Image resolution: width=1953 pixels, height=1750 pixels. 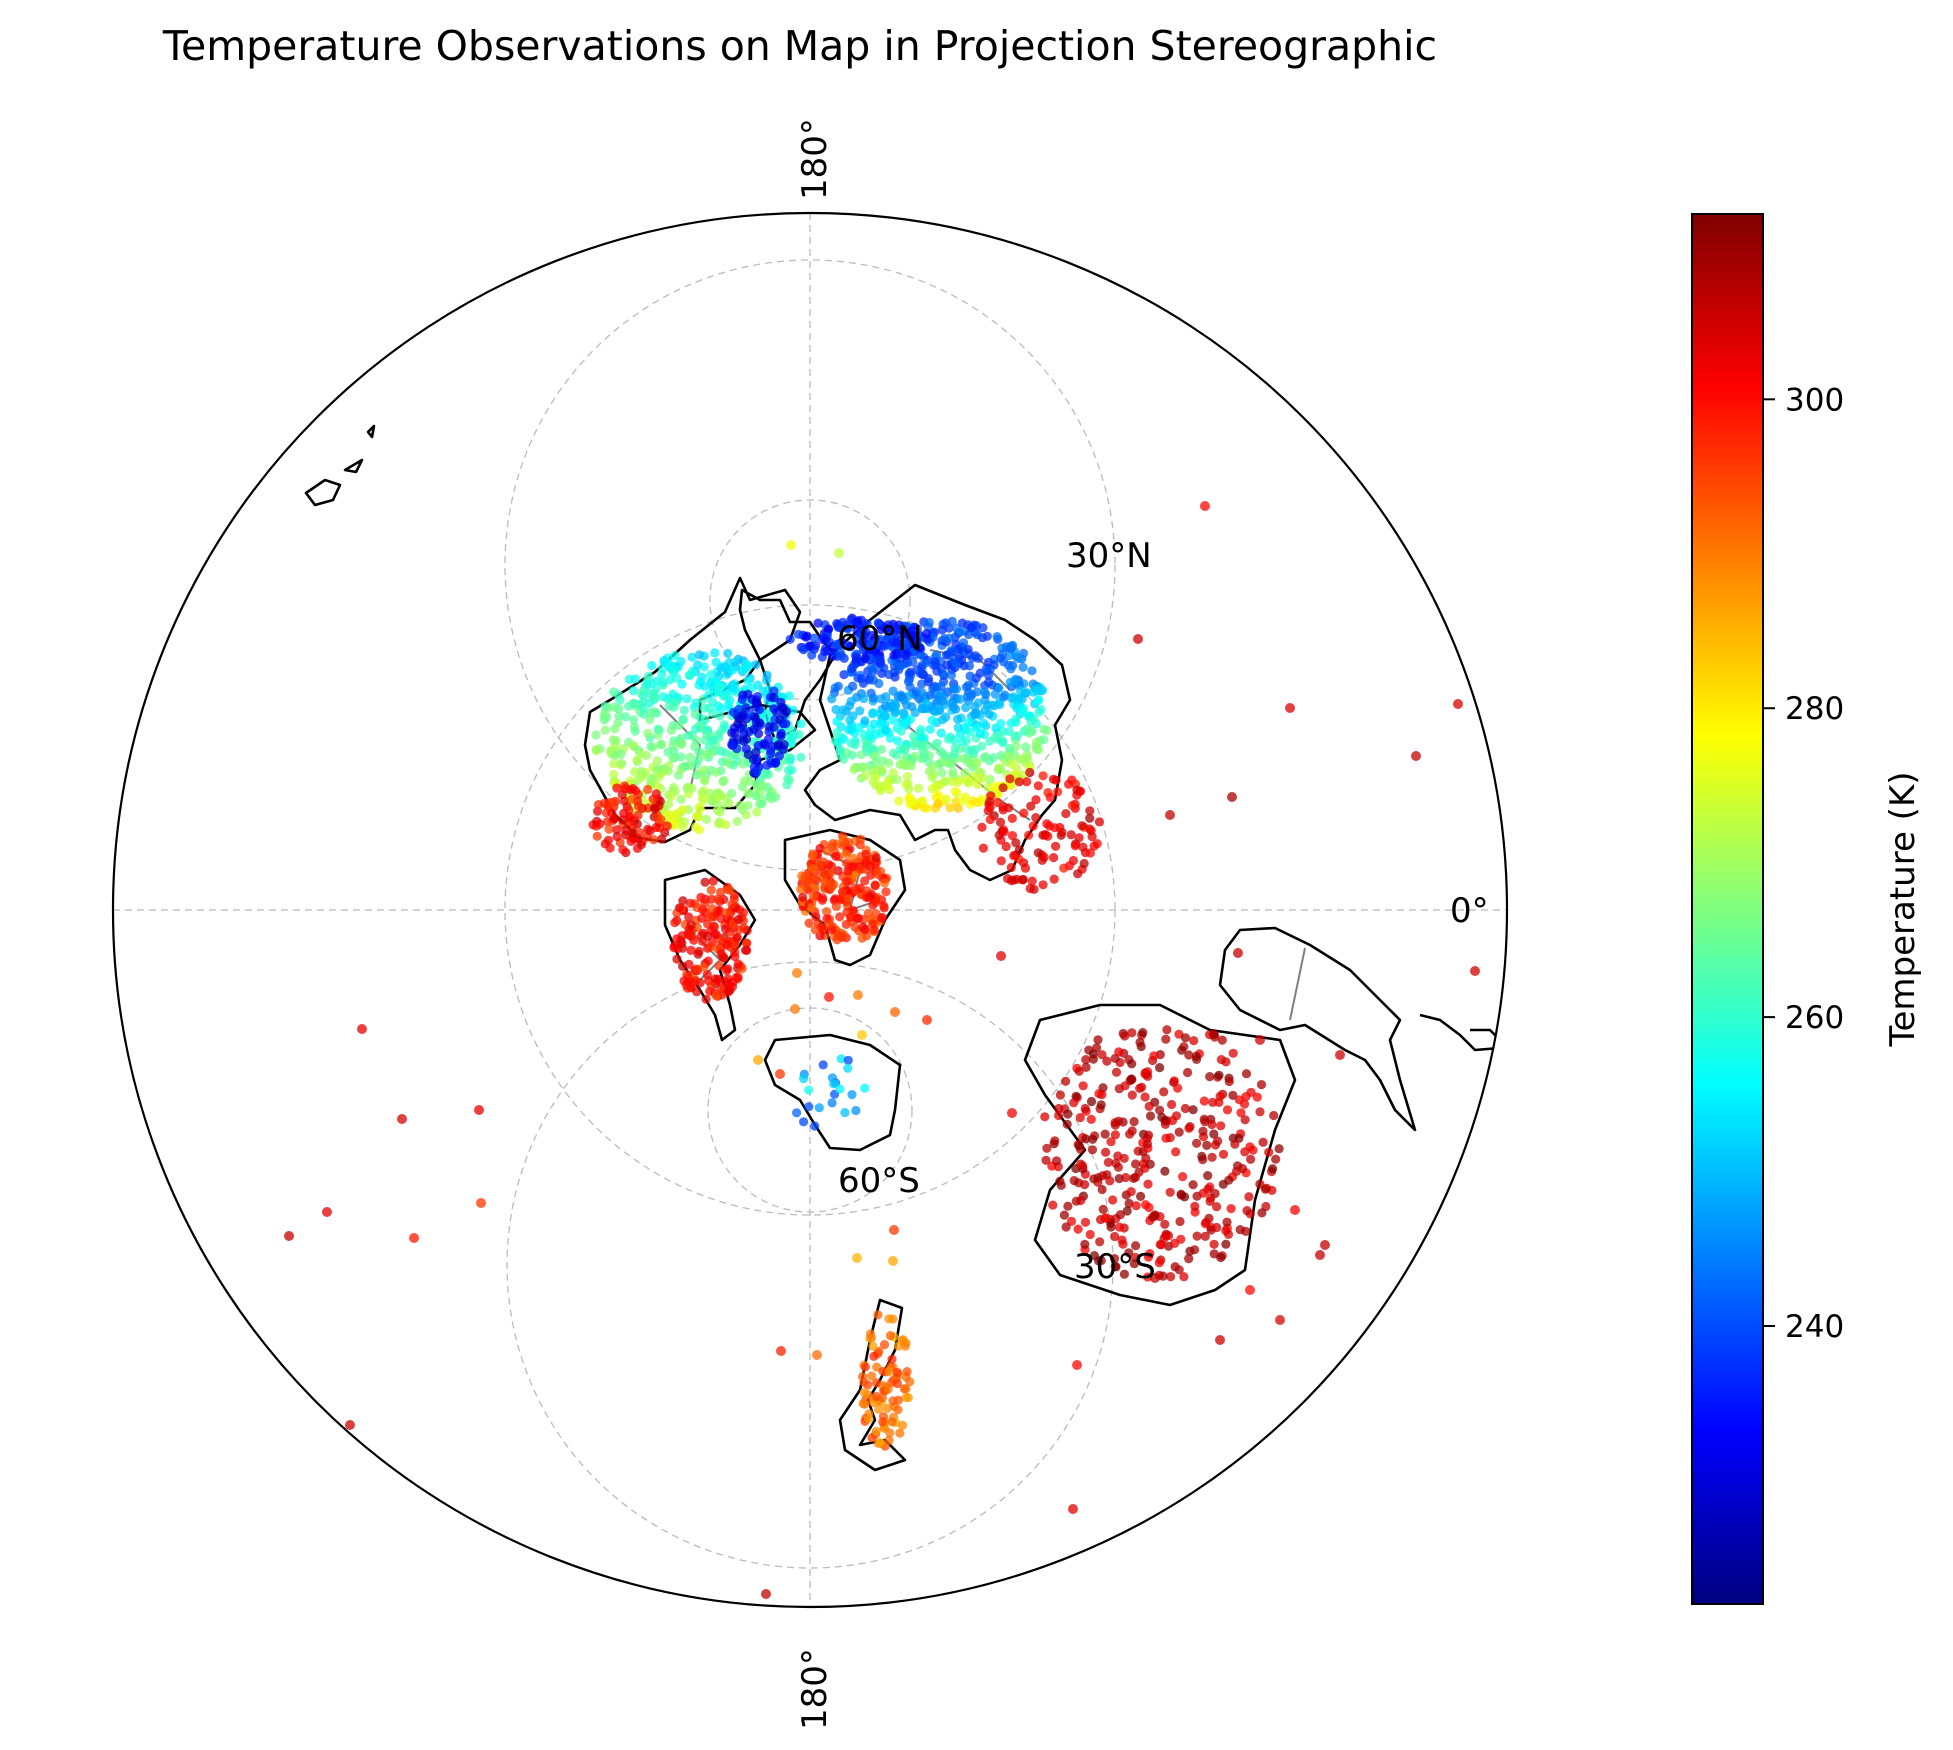 I want to click on parallel-30n, so click(x=810, y=565).